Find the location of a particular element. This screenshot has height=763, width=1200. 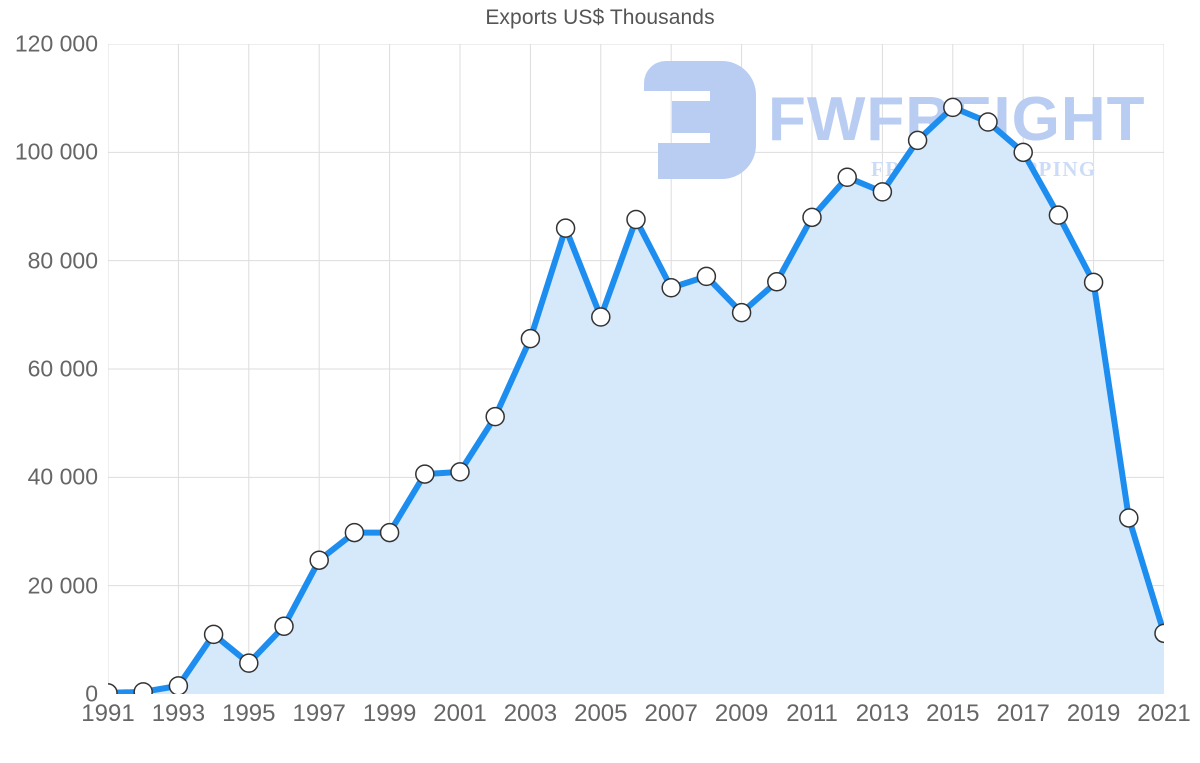

y-axis-tick-label: 60 000 is located at coordinates (62, 368).